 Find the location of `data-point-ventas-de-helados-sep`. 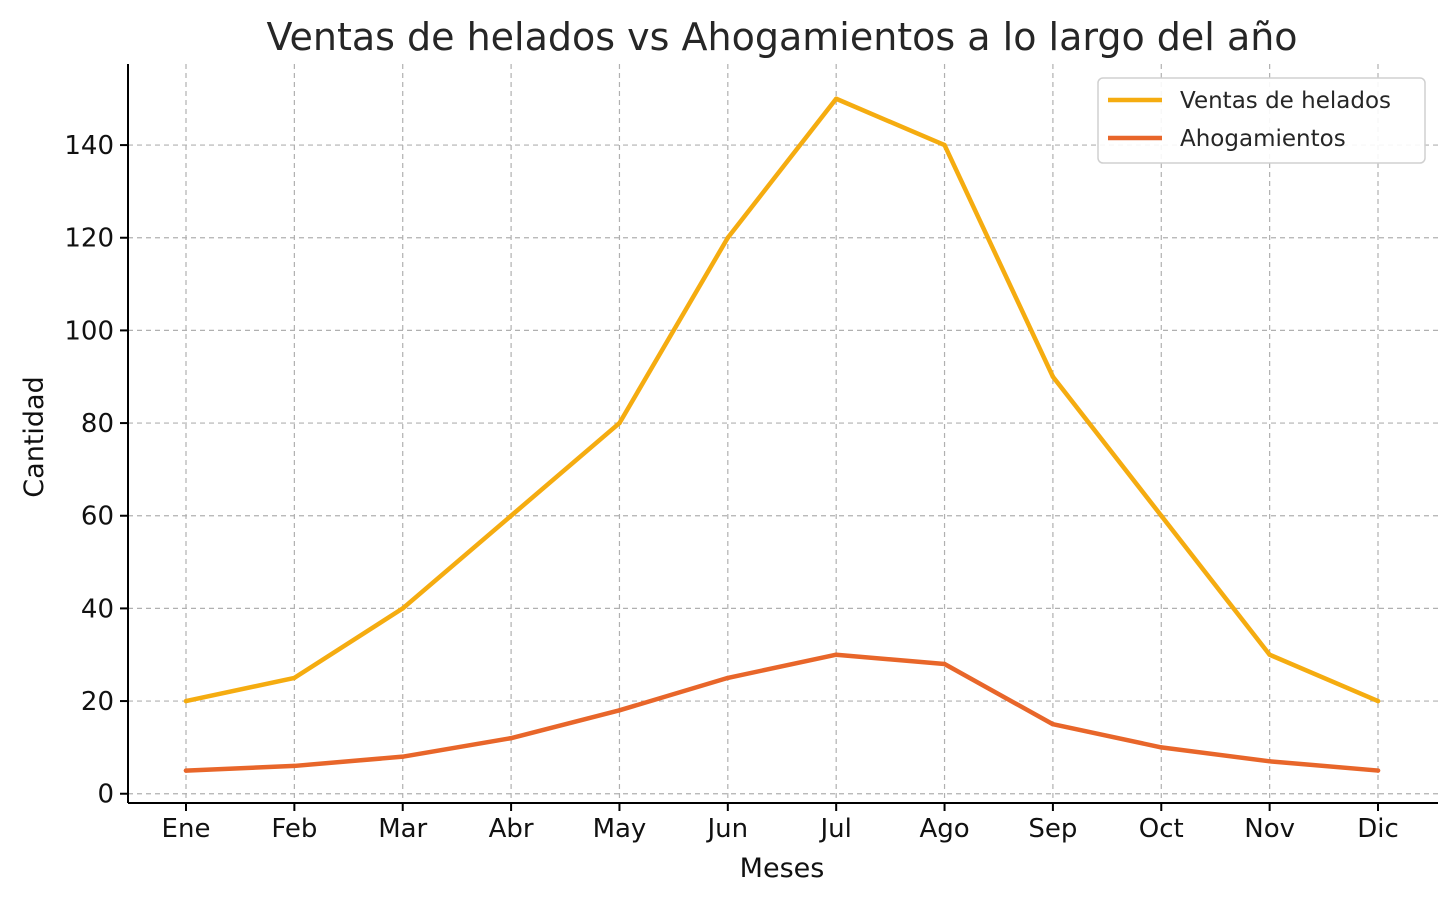

data-point-ventas-de-helados-sep is located at coordinates (1053, 376).